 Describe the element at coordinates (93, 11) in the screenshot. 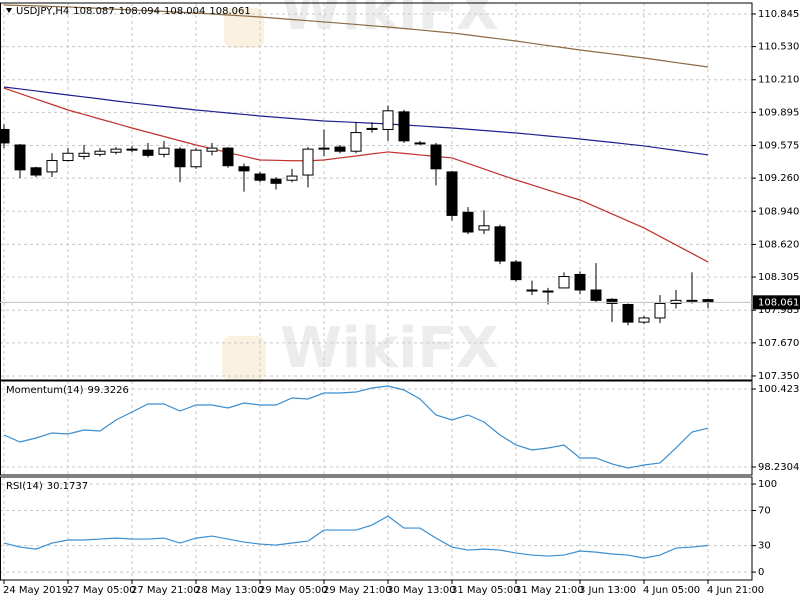

I see `open-value: 108.087` at that location.